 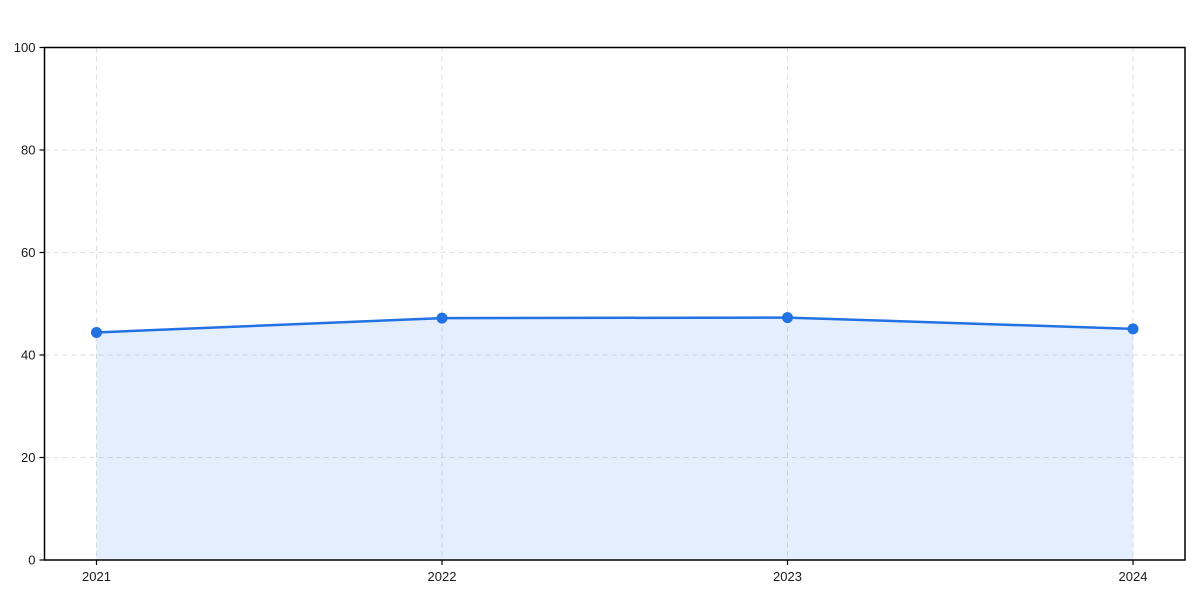 What do you see at coordinates (442, 576) in the screenshot?
I see `x-tick-label: 2022` at bounding box center [442, 576].